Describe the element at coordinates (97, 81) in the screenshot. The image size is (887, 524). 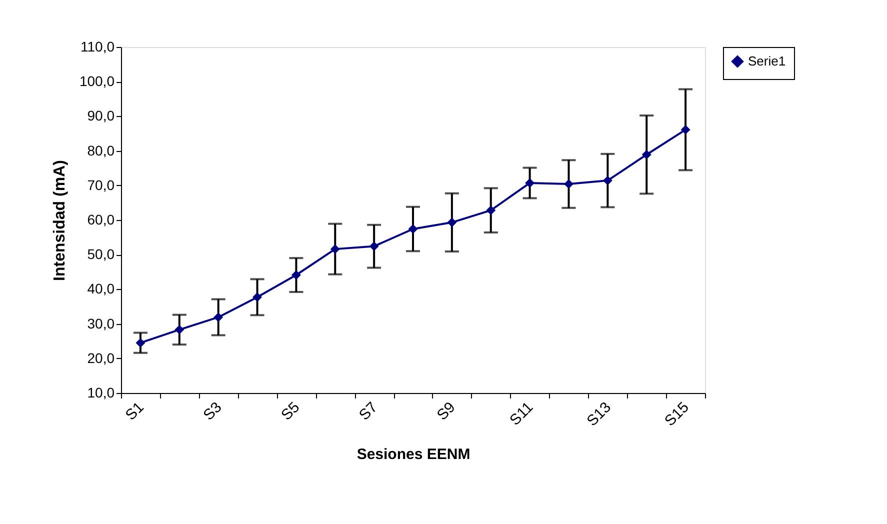
I see `y-tick-label: 100,0` at that location.